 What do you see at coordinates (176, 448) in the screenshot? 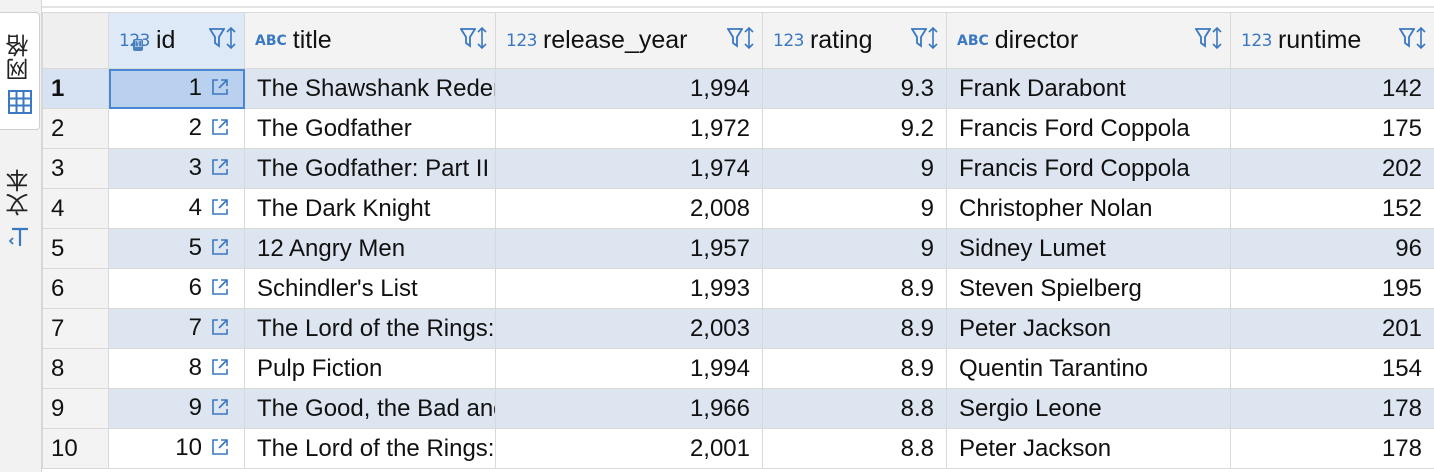
I see `cell-id: 10` at bounding box center [176, 448].